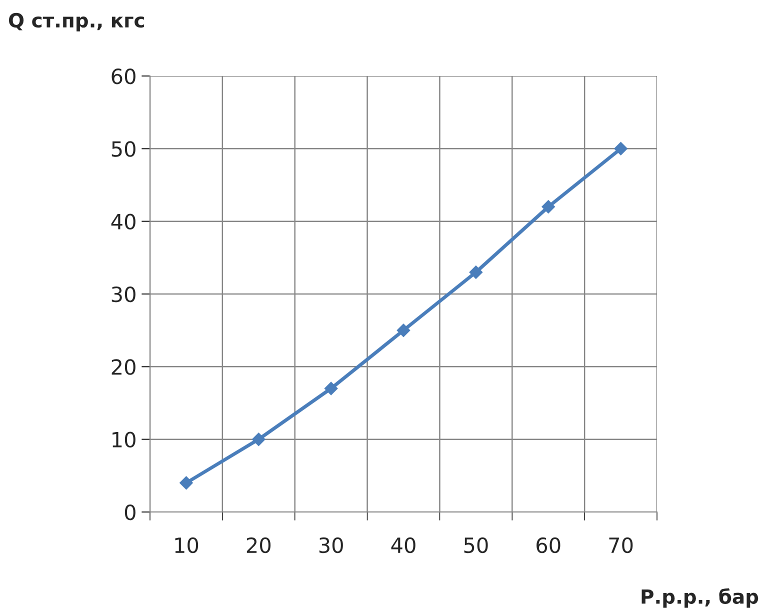 The height and width of the screenshot is (614, 764). I want to click on y-tick-label: 10, so click(124, 440).